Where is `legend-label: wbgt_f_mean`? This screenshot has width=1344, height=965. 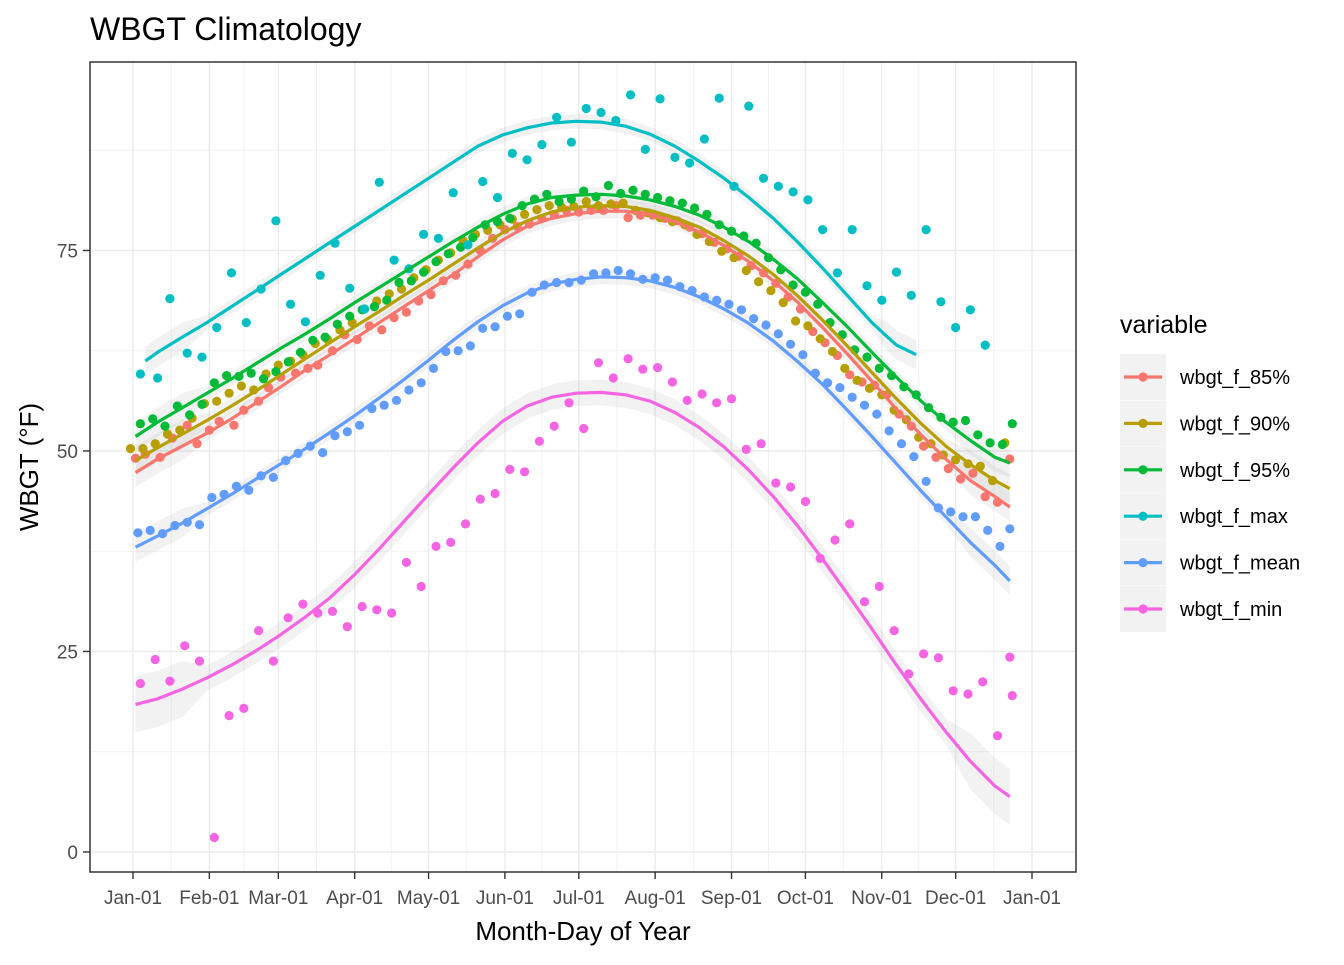
legend-label: wbgt_f_mean is located at coordinates (1239, 564).